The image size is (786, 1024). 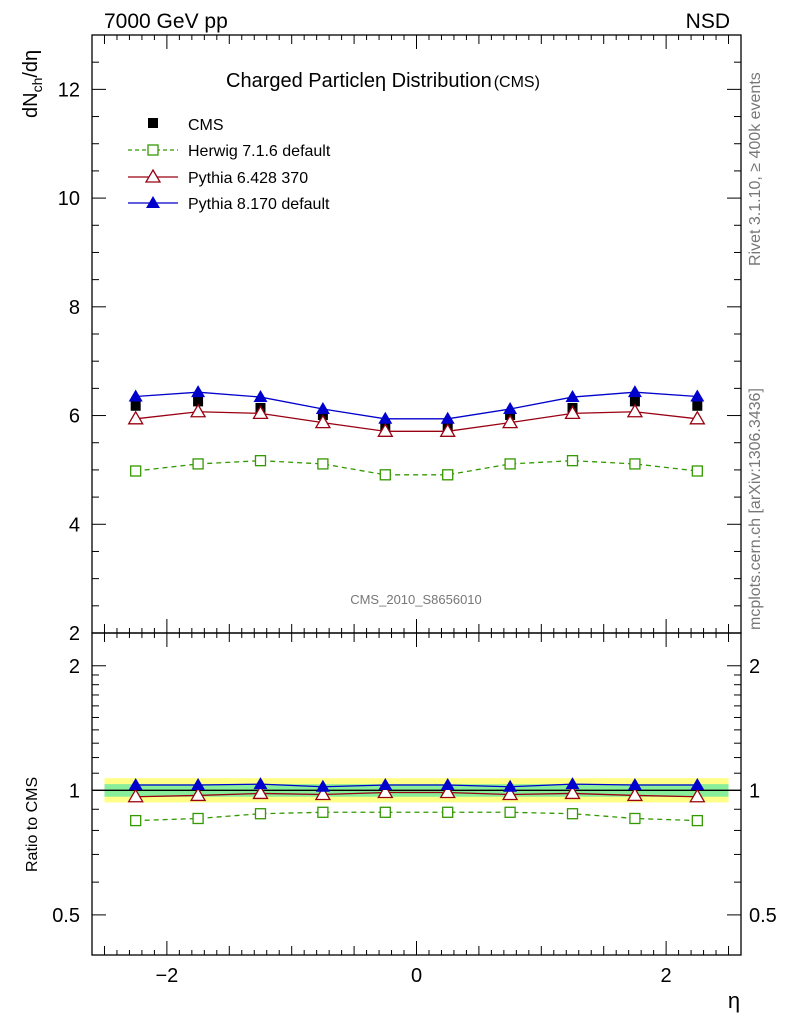 I want to click on main-y-tick-label: 6, so click(x=74, y=417).